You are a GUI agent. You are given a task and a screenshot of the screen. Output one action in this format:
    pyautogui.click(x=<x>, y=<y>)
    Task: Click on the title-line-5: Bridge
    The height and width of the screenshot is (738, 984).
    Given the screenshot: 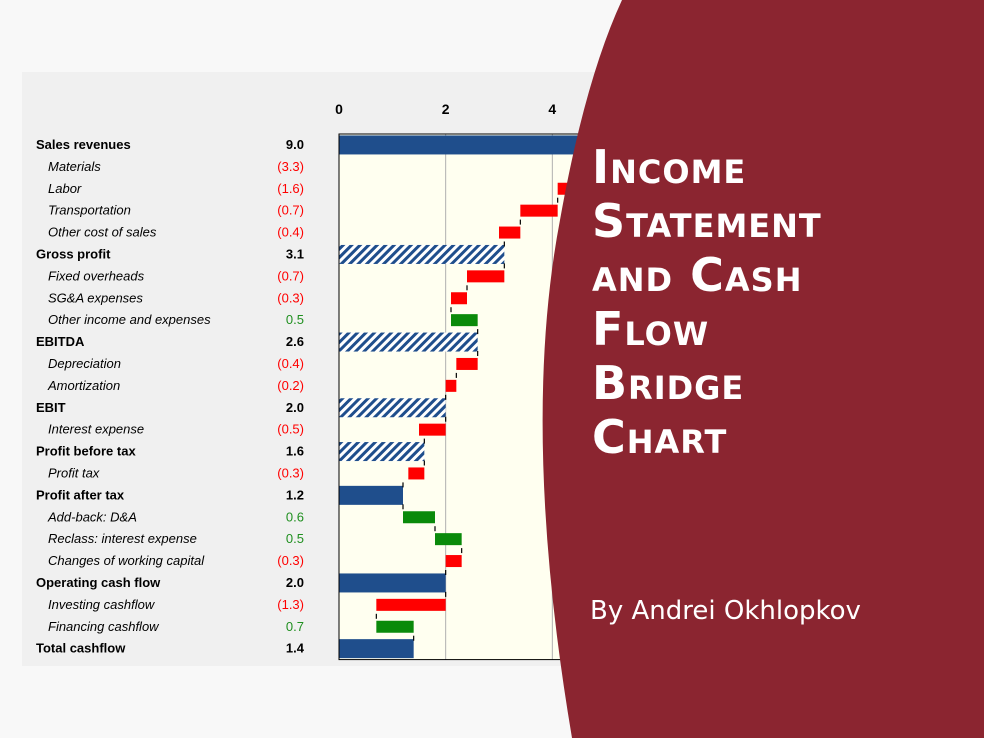 What is the action you would take?
    pyautogui.click(x=668, y=383)
    